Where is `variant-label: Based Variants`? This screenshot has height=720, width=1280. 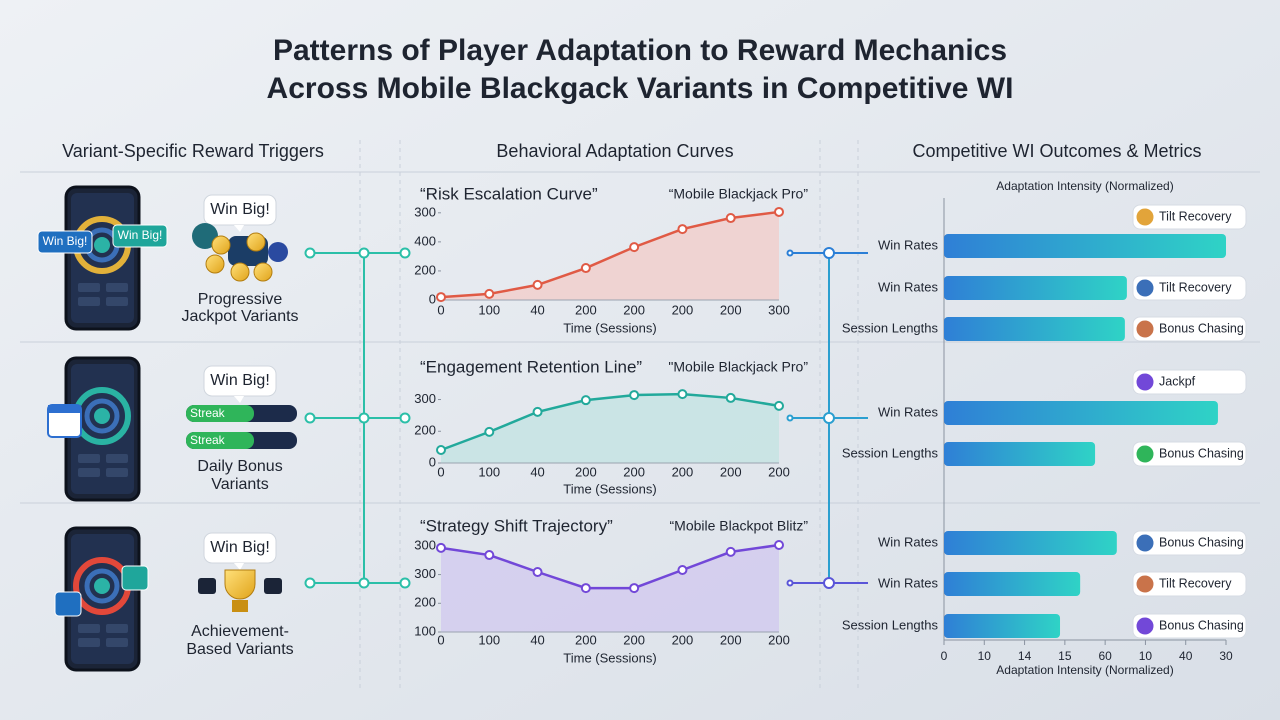 variant-label: Based Variants is located at coordinates (239, 649).